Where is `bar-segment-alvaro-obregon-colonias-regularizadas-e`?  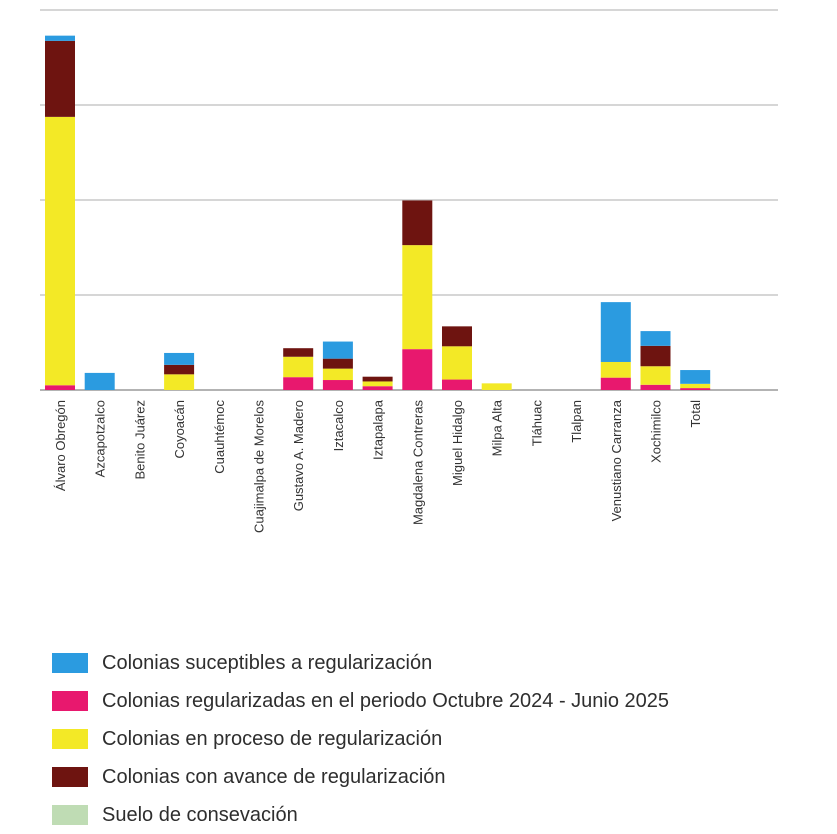 bar-segment-alvaro-obregon-colonias-regularizadas-e is located at coordinates (60, 387).